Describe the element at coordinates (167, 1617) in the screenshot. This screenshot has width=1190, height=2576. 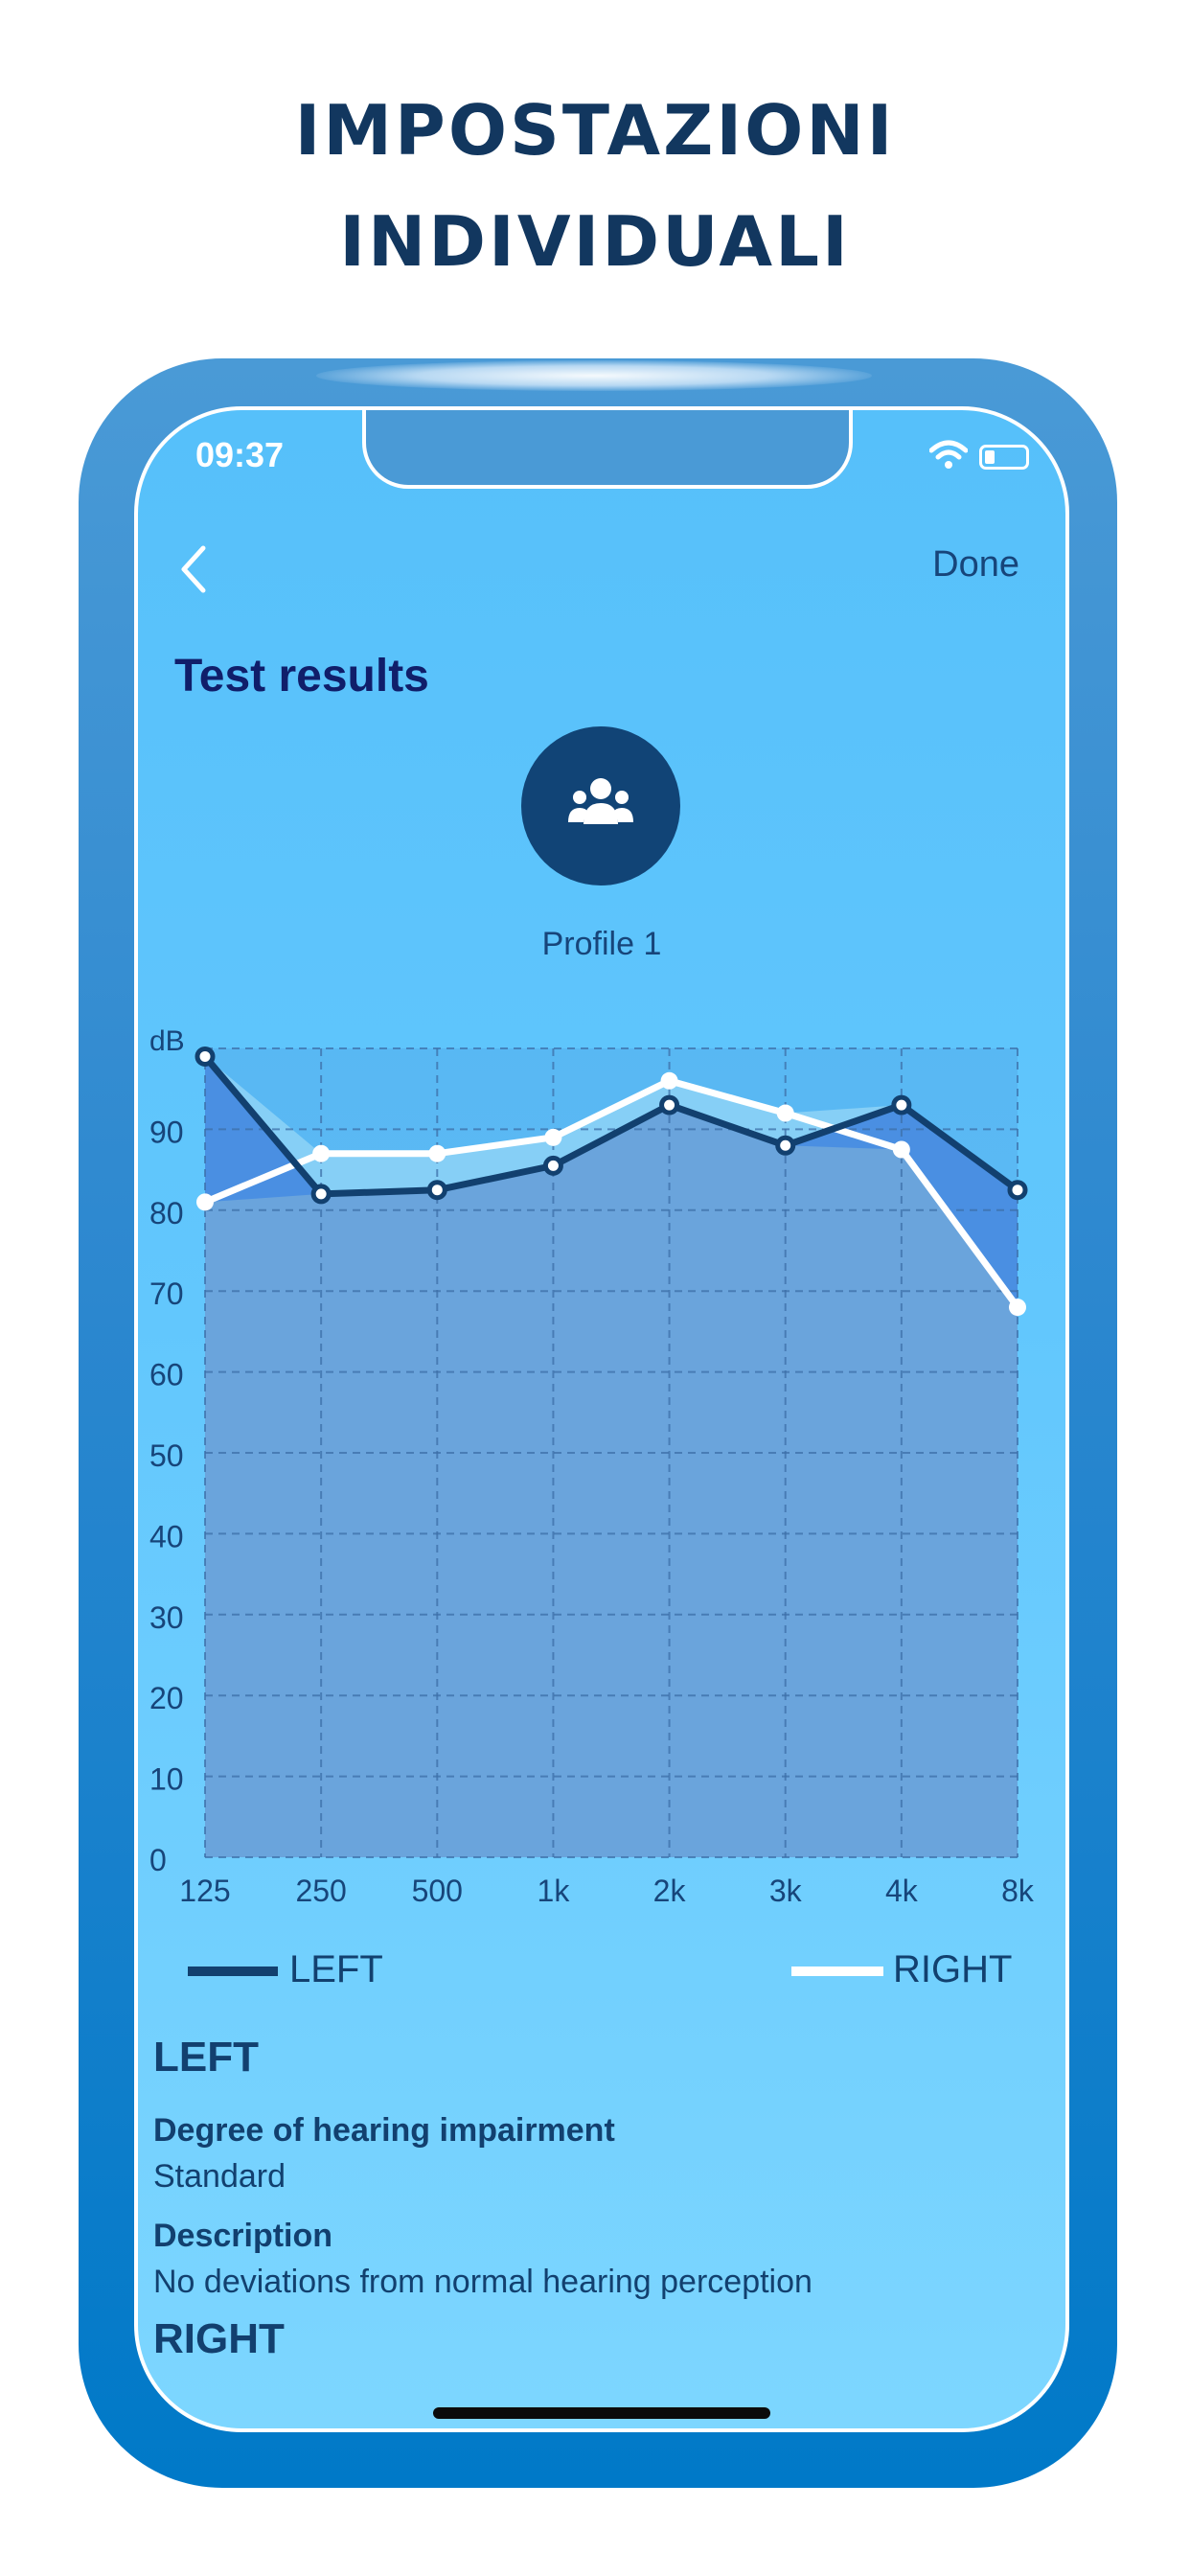
I see `y-tick-label: 30` at that location.